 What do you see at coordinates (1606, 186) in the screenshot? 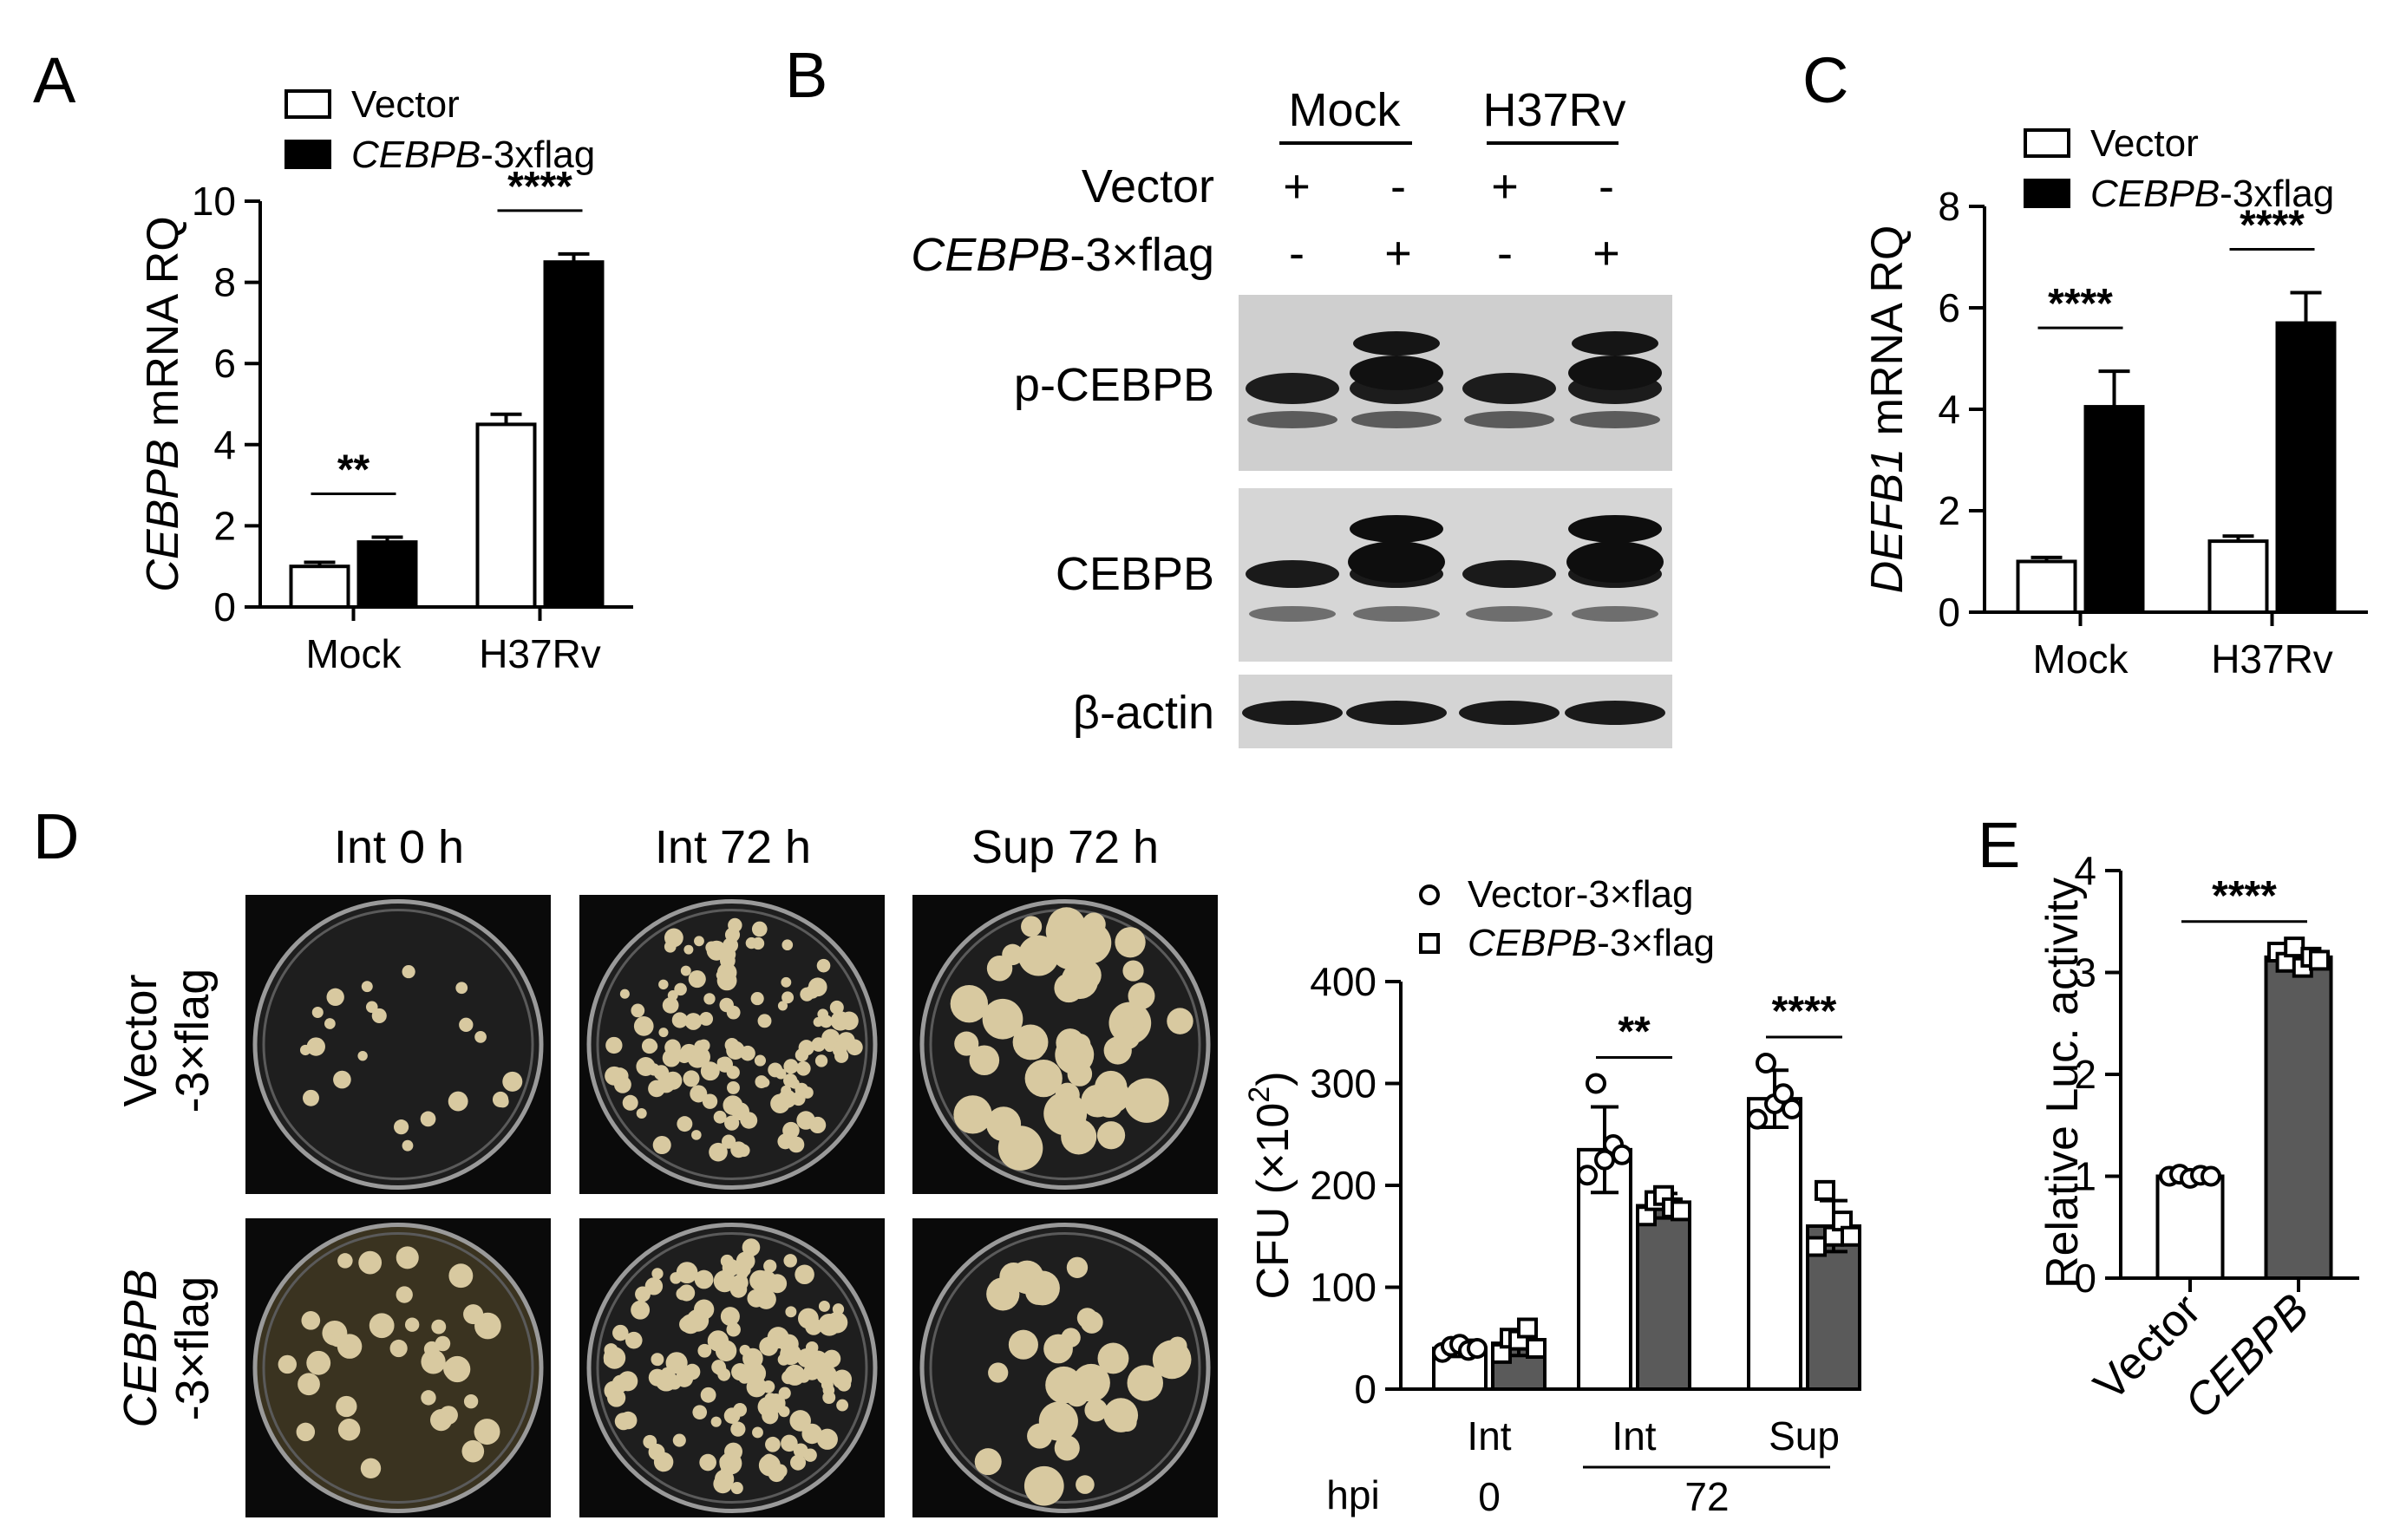
I see `blot-mark-0-3: -` at bounding box center [1606, 186].